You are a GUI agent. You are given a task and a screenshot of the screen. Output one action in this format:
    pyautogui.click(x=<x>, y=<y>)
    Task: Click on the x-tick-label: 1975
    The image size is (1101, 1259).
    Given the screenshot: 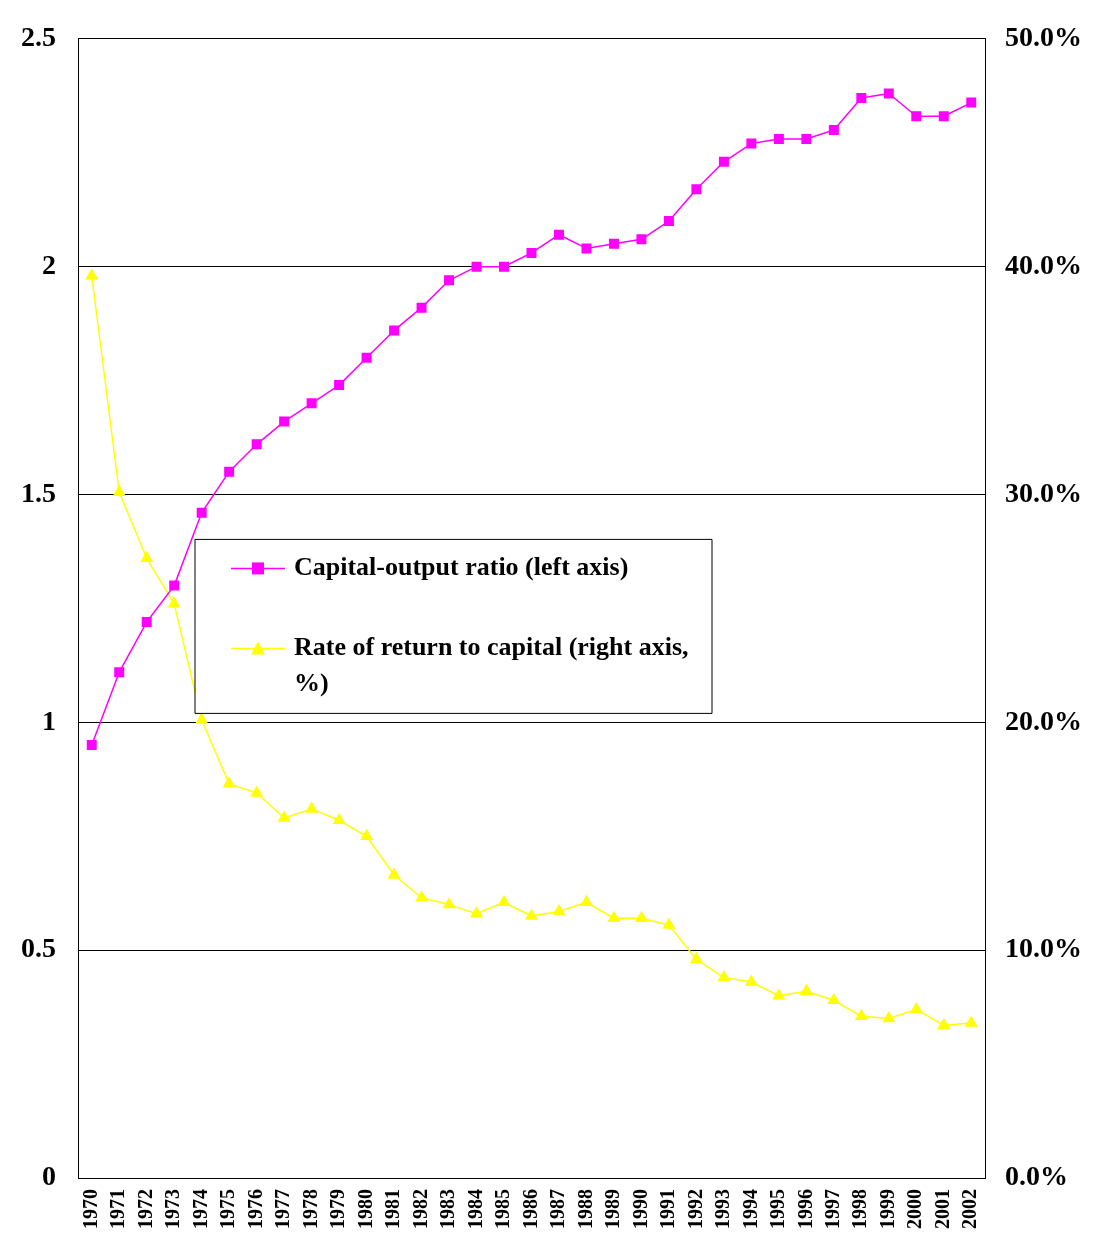 What is the action you would take?
    pyautogui.click(x=227, y=1209)
    